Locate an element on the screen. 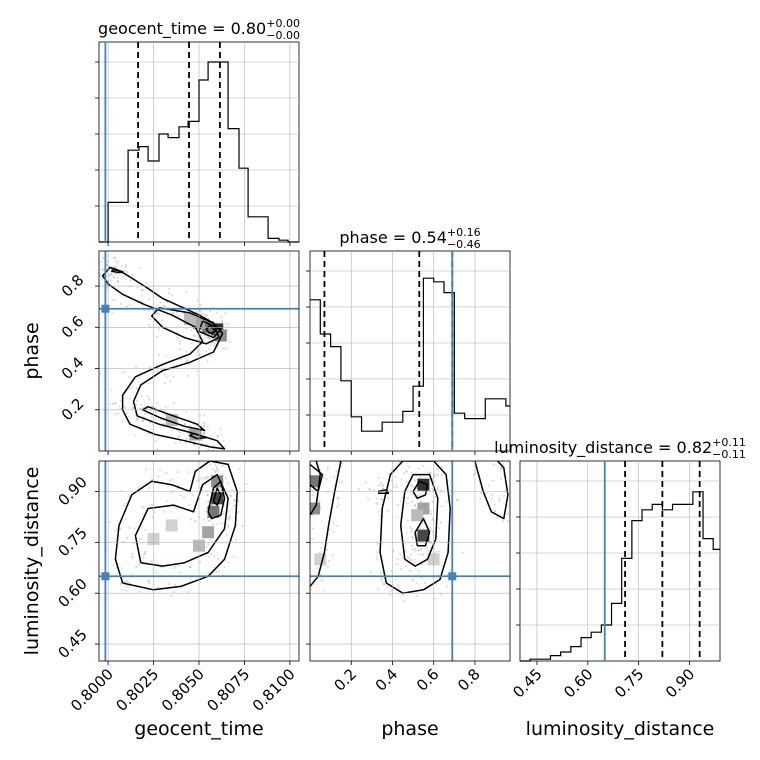 The height and width of the screenshot is (760, 760). x-tick-label: 0.8100 is located at coordinates (274, 690).